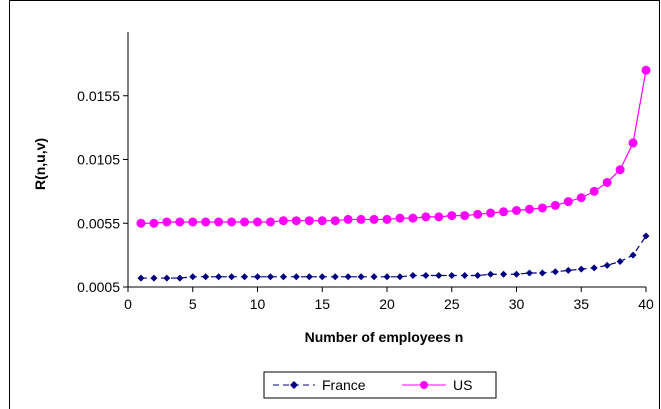  Describe the element at coordinates (258, 304) in the screenshot. I see `x-tick-label: 10` at that location.